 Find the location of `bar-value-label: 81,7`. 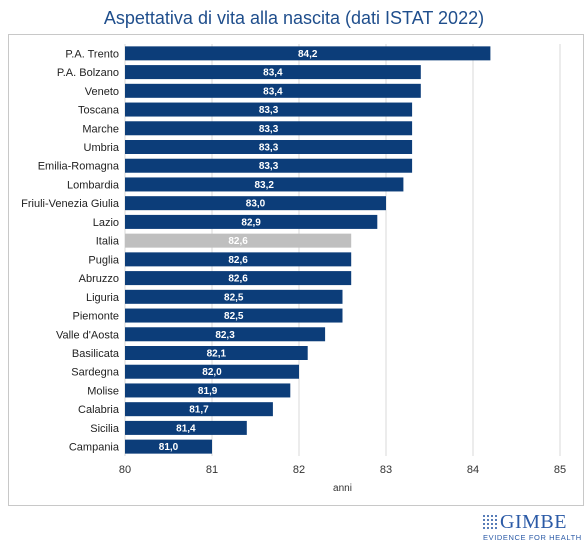

bar-value-label: 81,7 is located at coordinates (199, 410).